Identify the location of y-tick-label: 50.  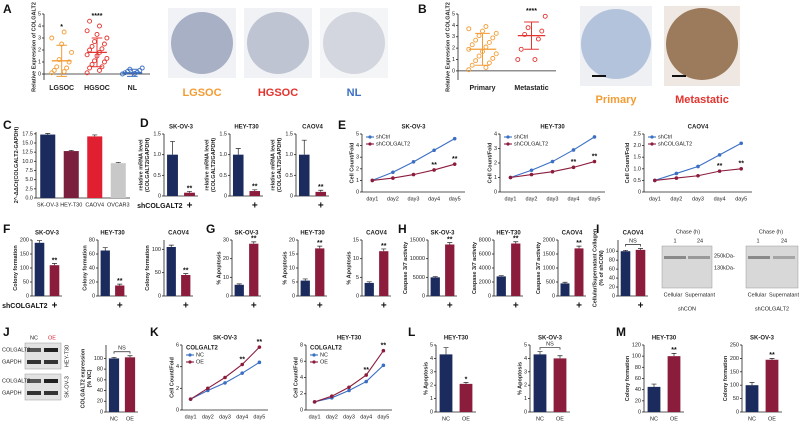
(736, 399).